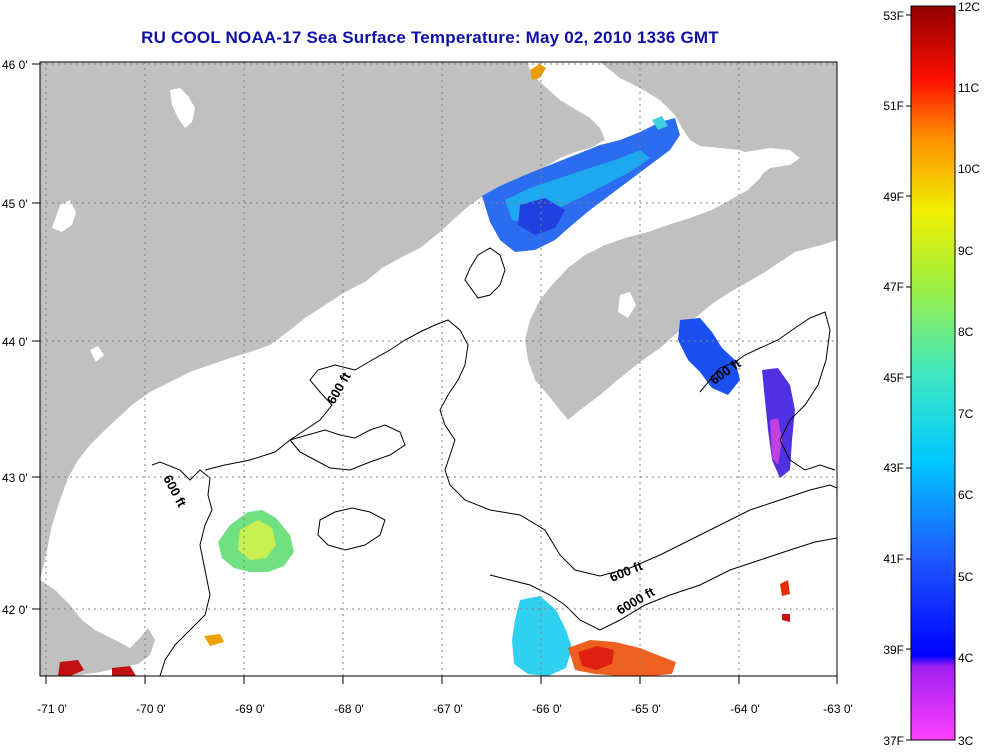  Describe the element at coordinates (893, 468) in the screenshot. I see `colorbar-f-label: 43F` at that location.